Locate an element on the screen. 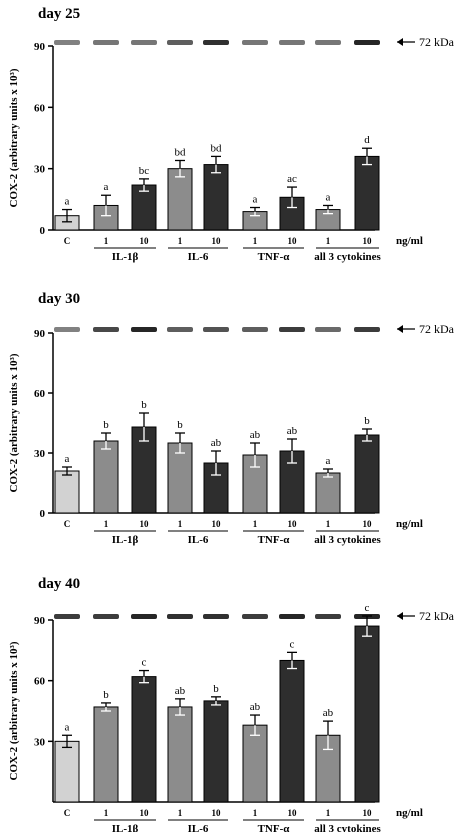 Image resolution: width=474 pixels, height=832 pixels. y-tick-label: 90 is located at coordinates (40, 334).